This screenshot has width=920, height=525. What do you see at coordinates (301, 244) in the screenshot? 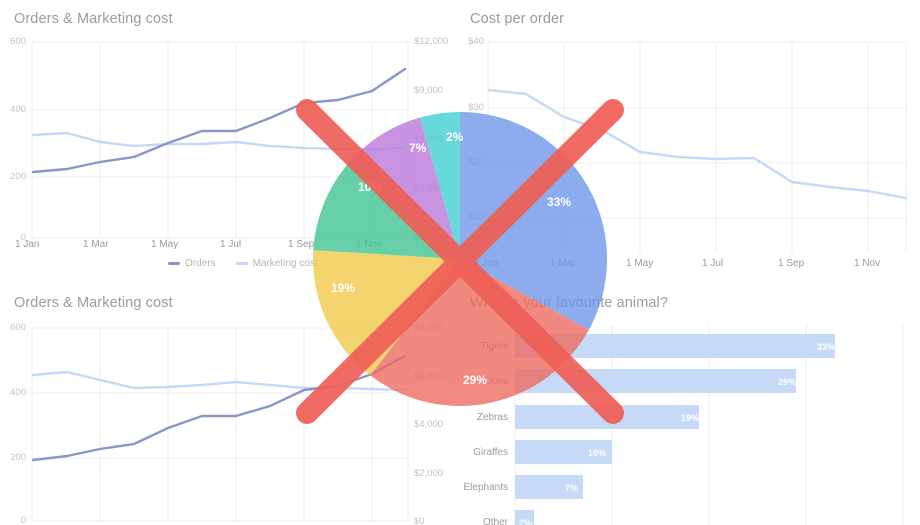
I see `x-tick-top-1sep: 1 Sep` at bounding box center [301, 244].